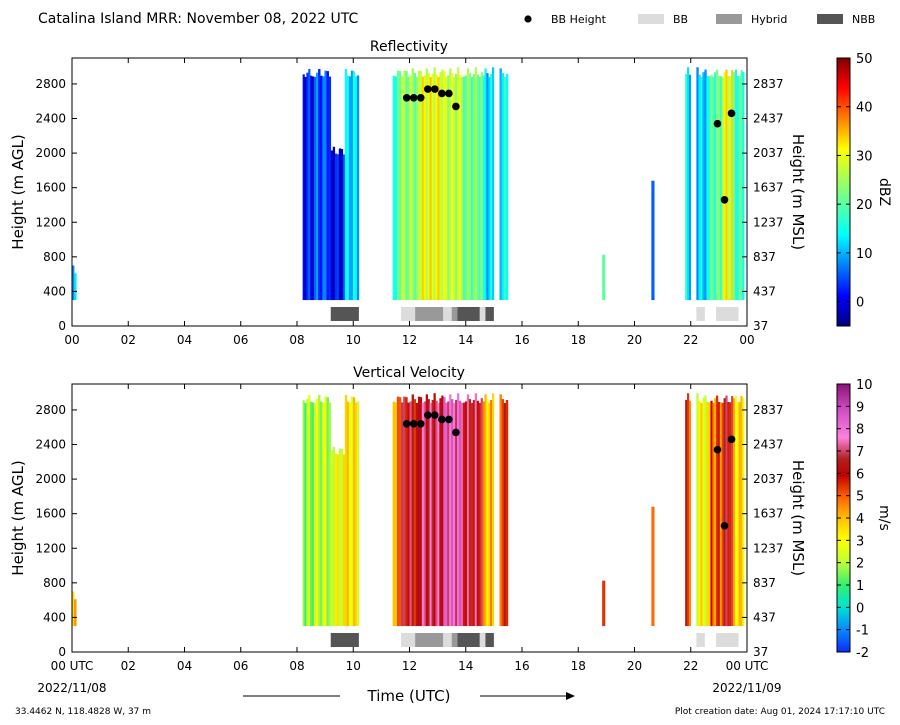  What do you see at coordinates (860, 519) in the screenshot?
I see `colorbar-tick-label: 4` at bounding box center [860, 519].